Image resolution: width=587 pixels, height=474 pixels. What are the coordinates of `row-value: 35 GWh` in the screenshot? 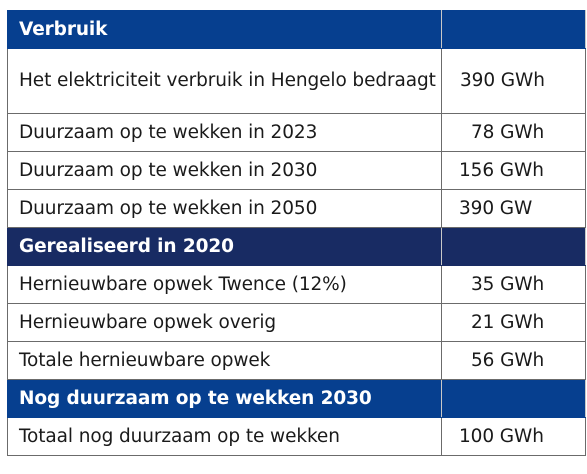 It's located at (513, 284).